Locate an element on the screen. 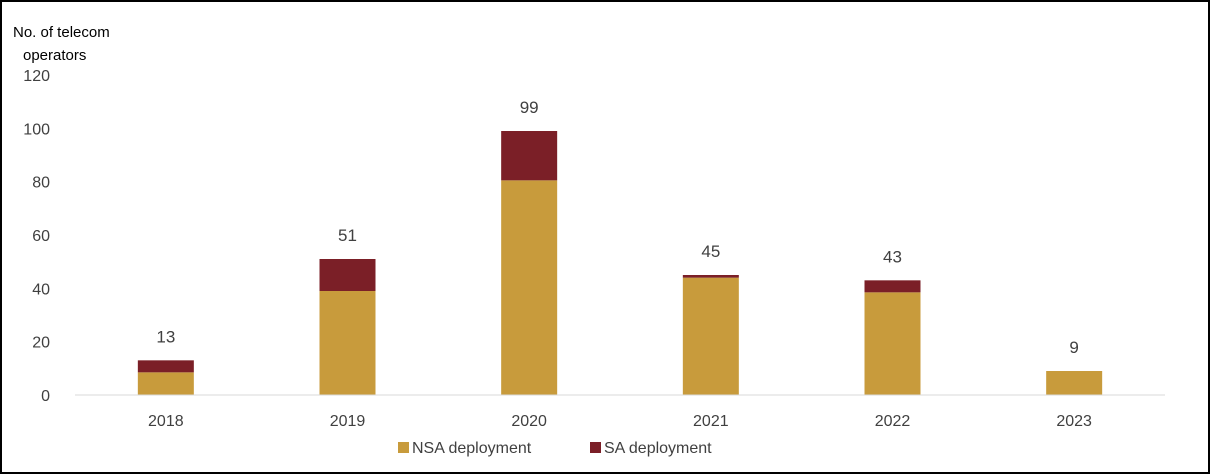  x-tick-label: 2021 is located at coordinates (711, 421).